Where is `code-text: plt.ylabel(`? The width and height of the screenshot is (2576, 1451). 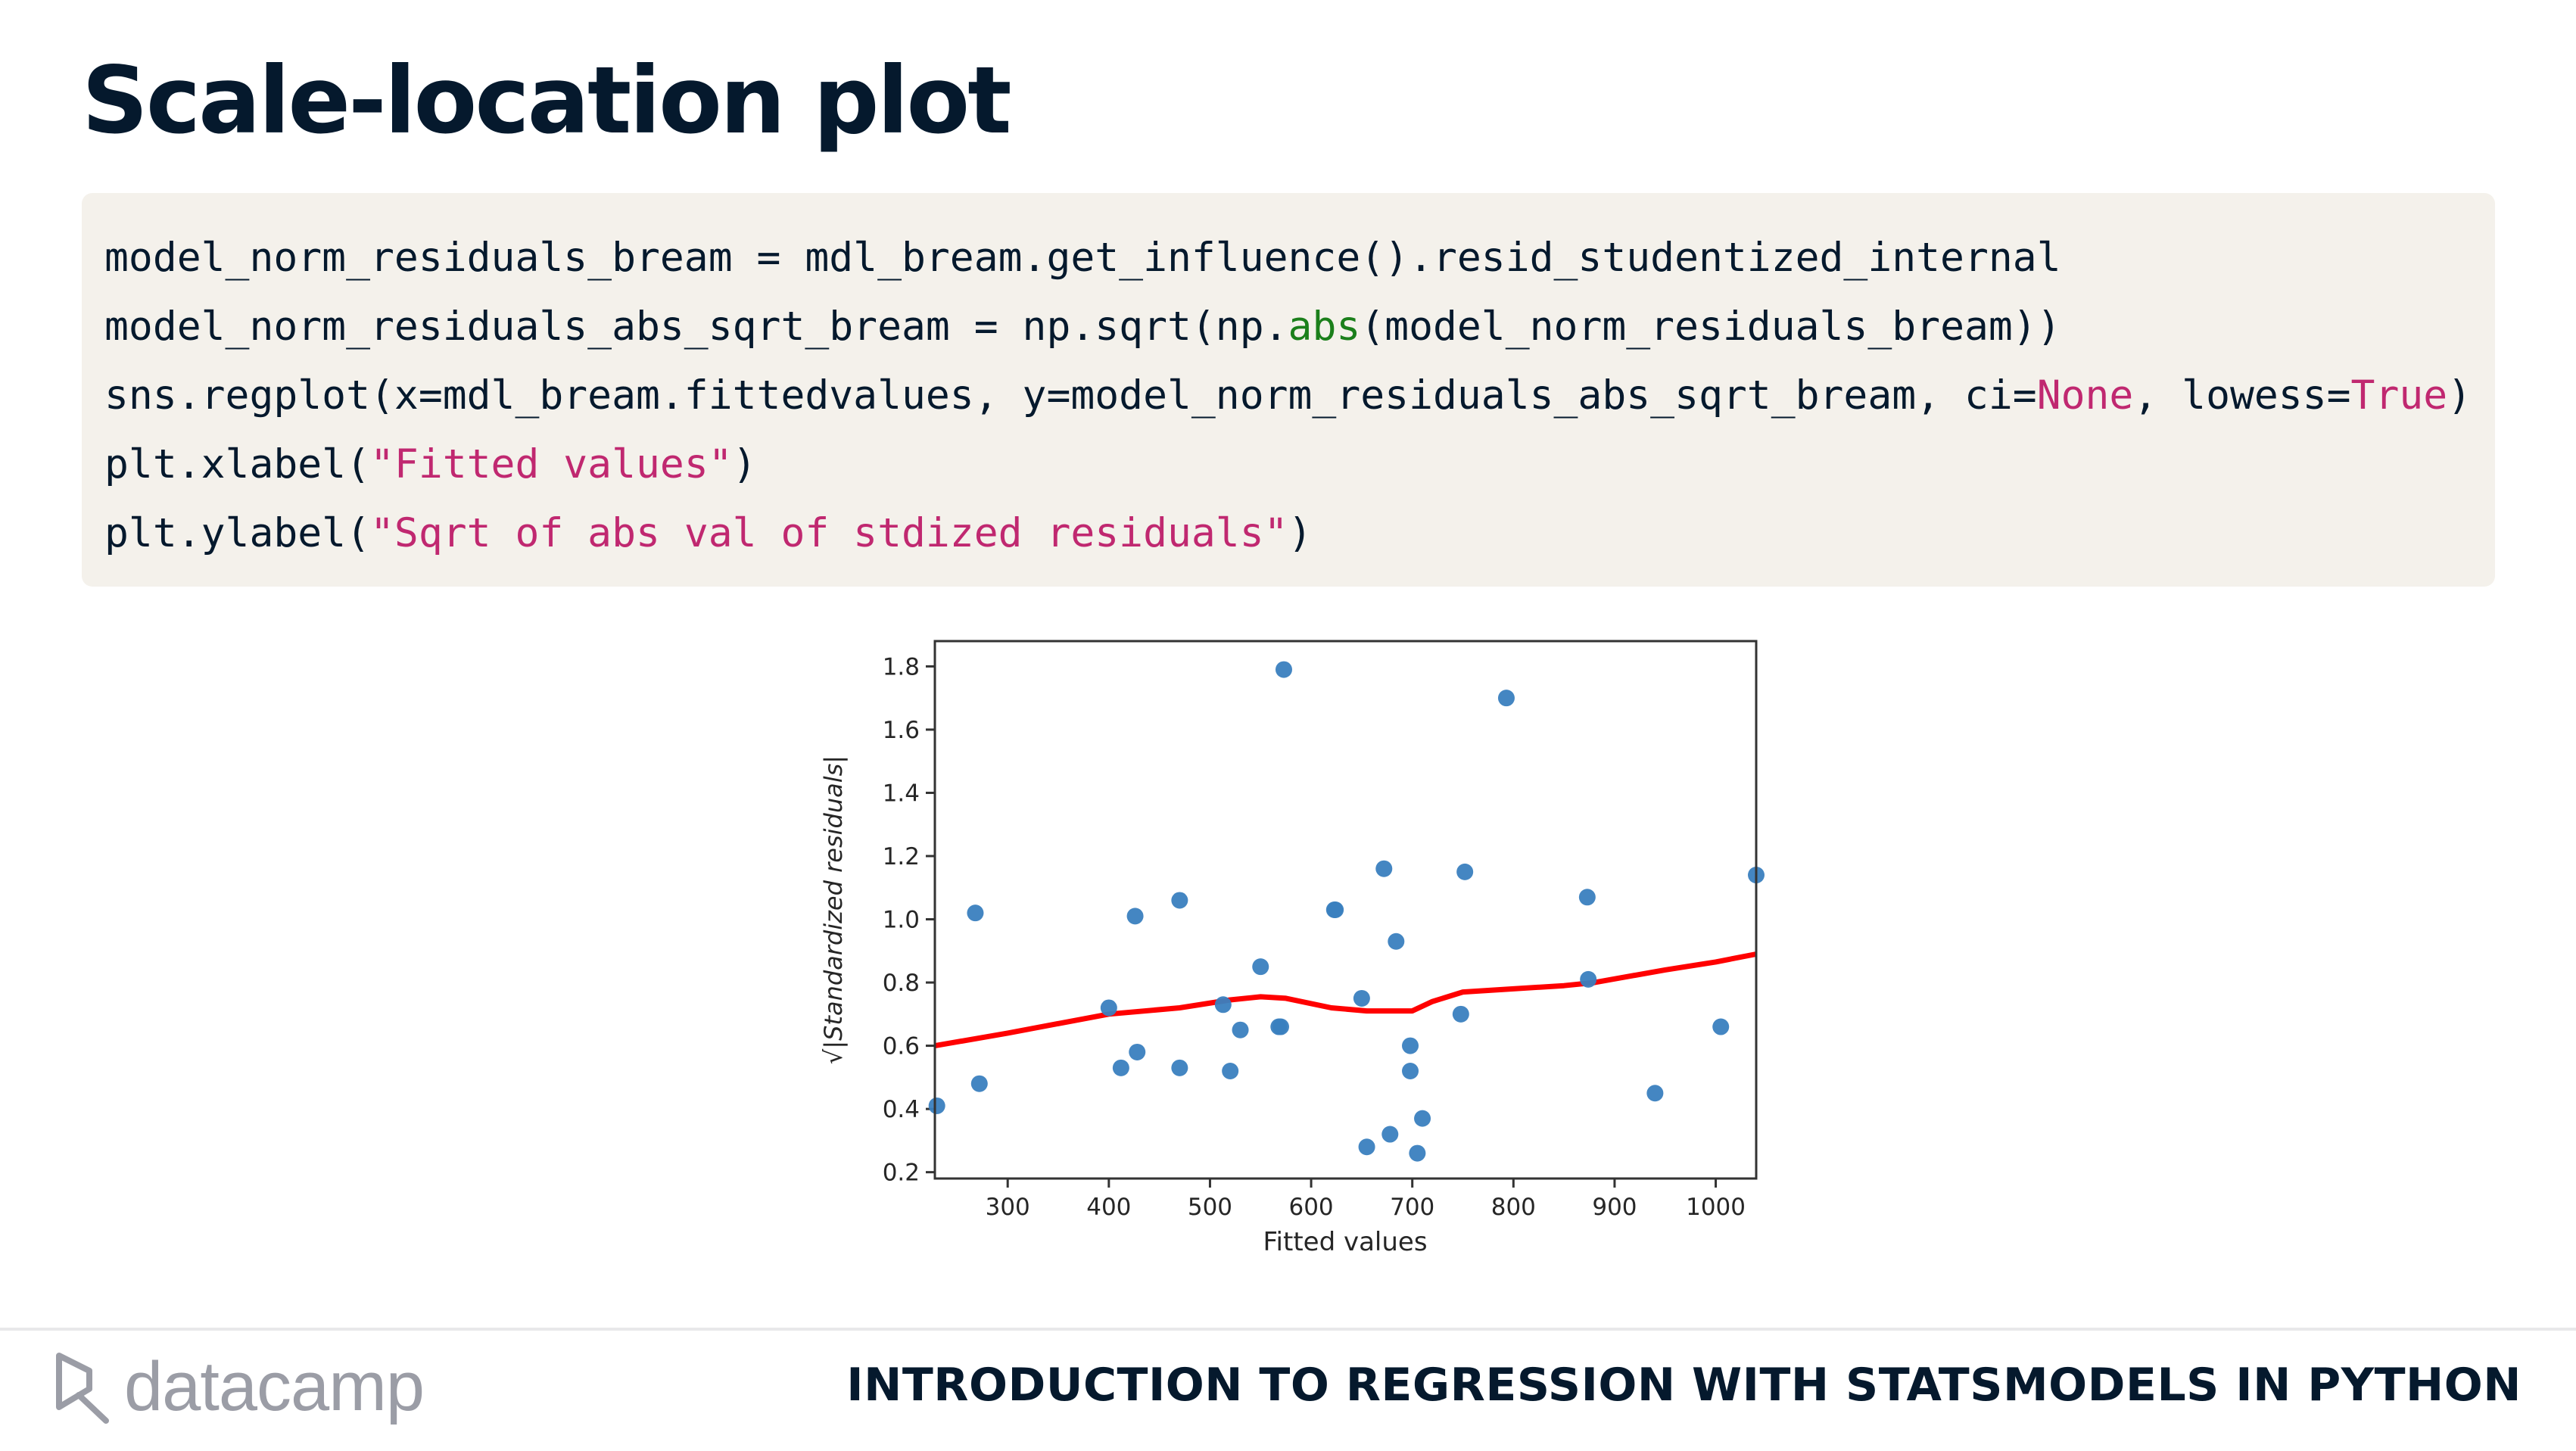
code-text: plt.ylabel( is located at coordinates (237, 533).